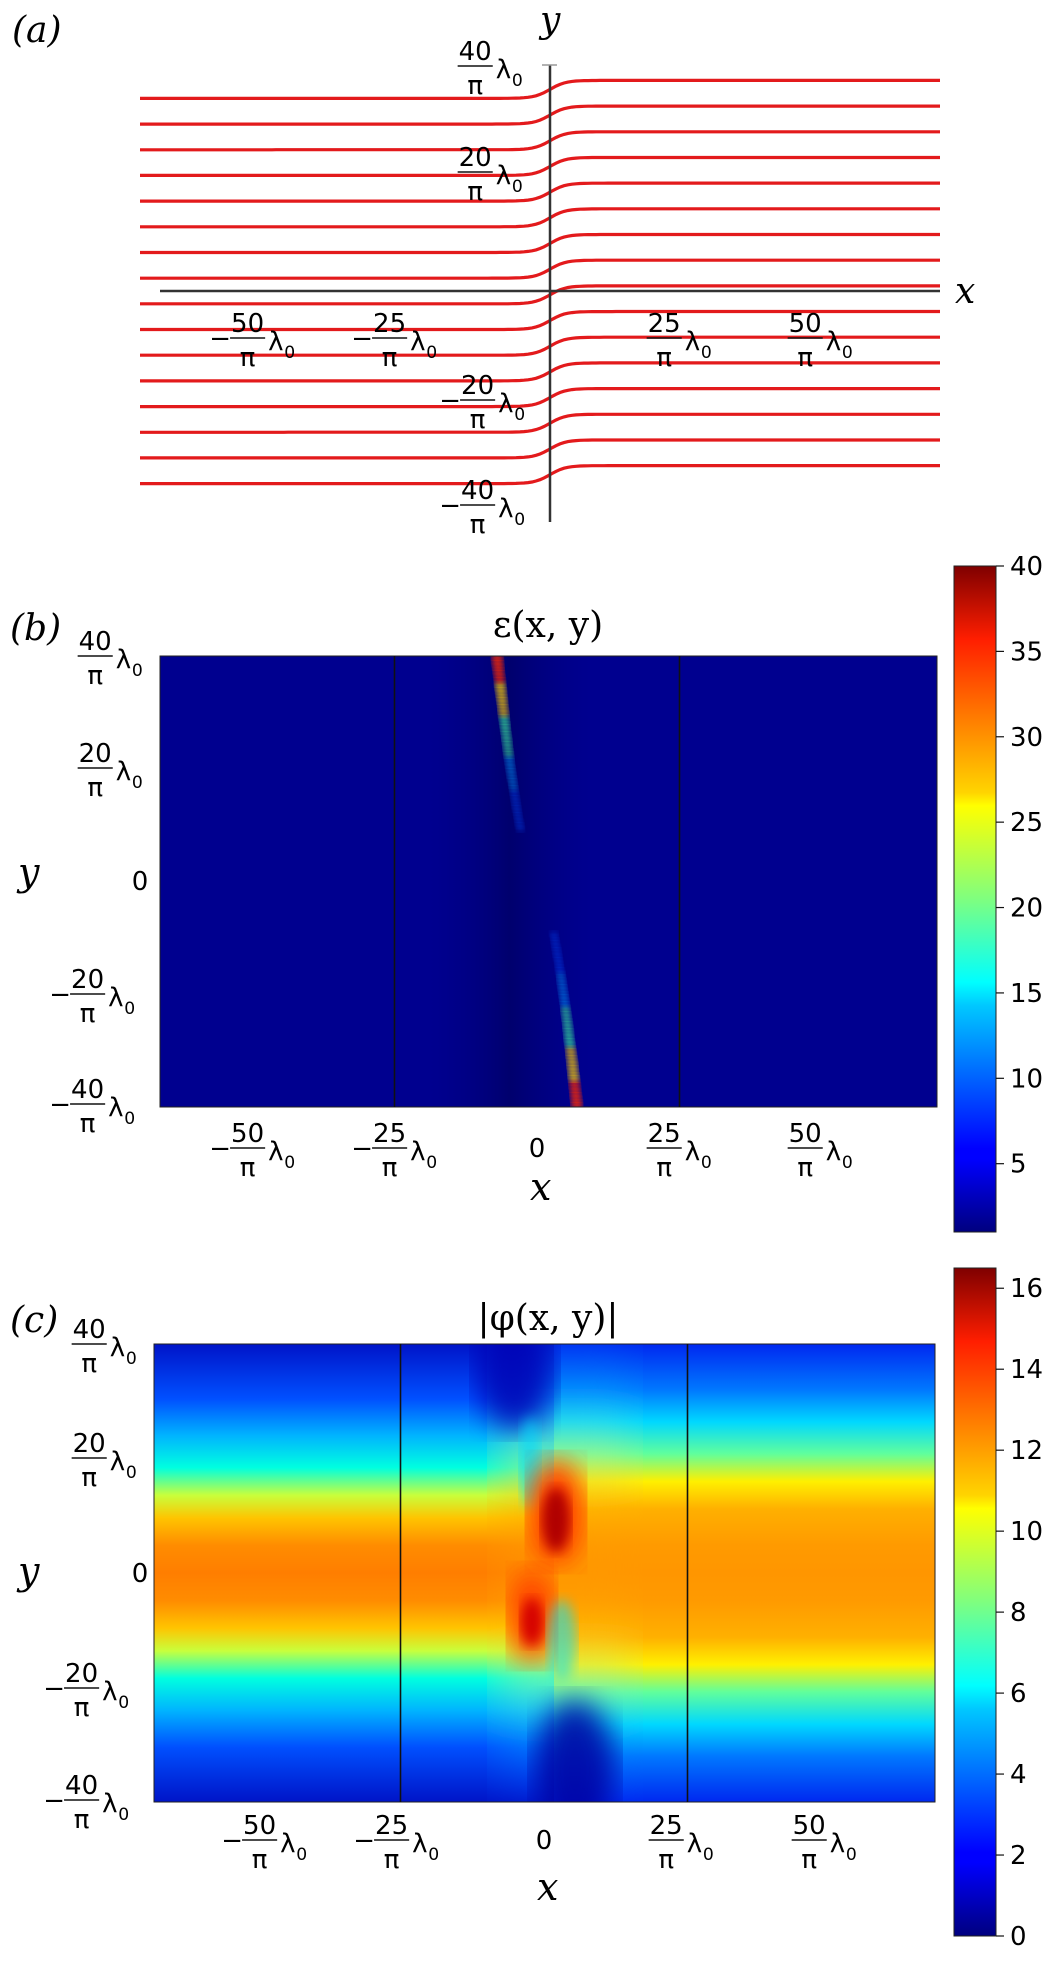  What do you see at coordinates (544, 1573) in the screenshot?
I see `panel-c-vertical-lines` at bounding box center [544, 1573].